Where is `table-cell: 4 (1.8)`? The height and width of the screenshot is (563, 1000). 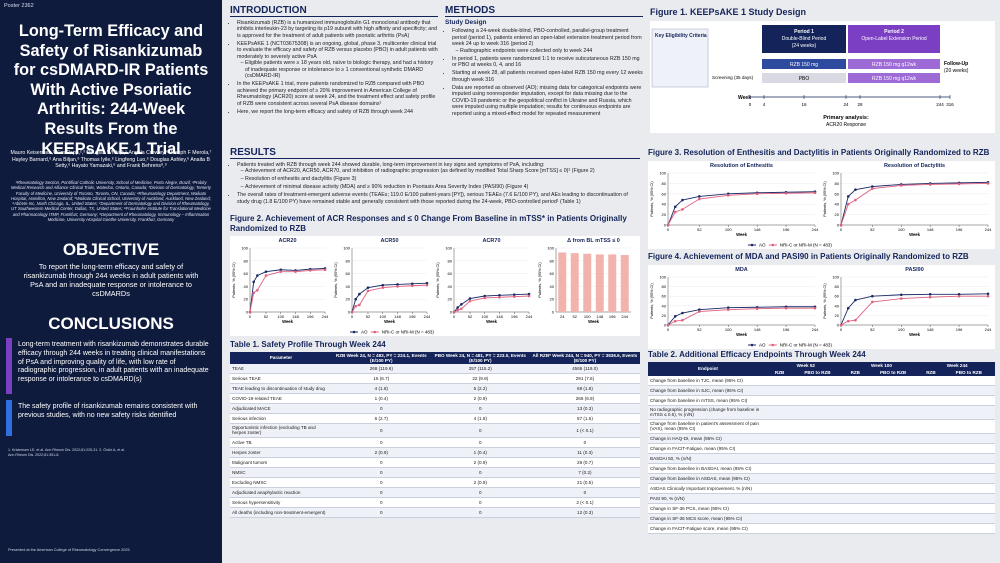 table-cell: 4 (1.8) is located at coordinates (381, 388).